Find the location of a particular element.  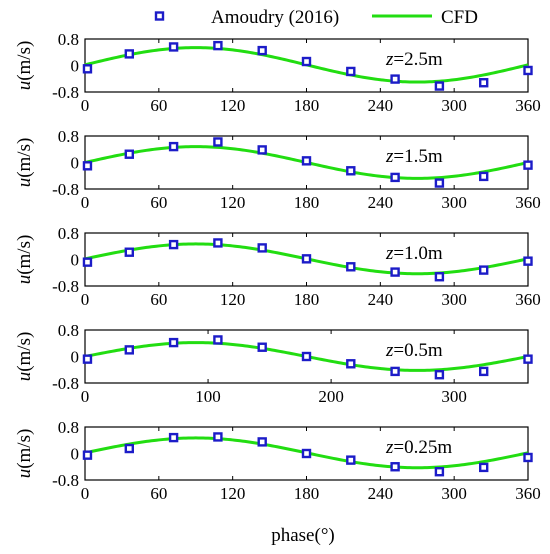

legend-label-cfd: CFD is located at coordinates (459, 17).